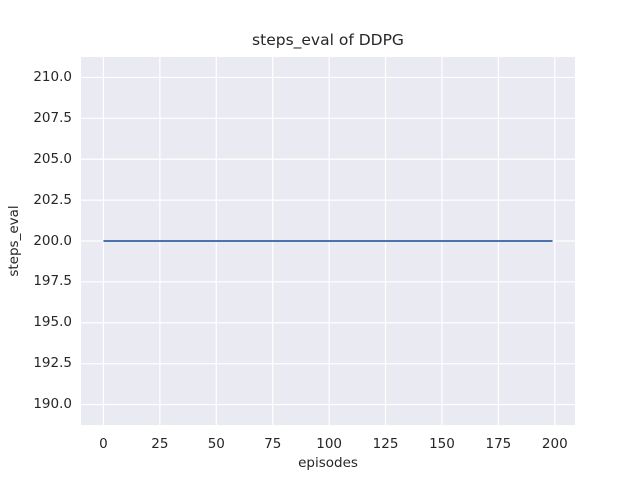 This screenshot has width=640, height=480. I want to click on x-tick-label: 100, so click(329, 444).